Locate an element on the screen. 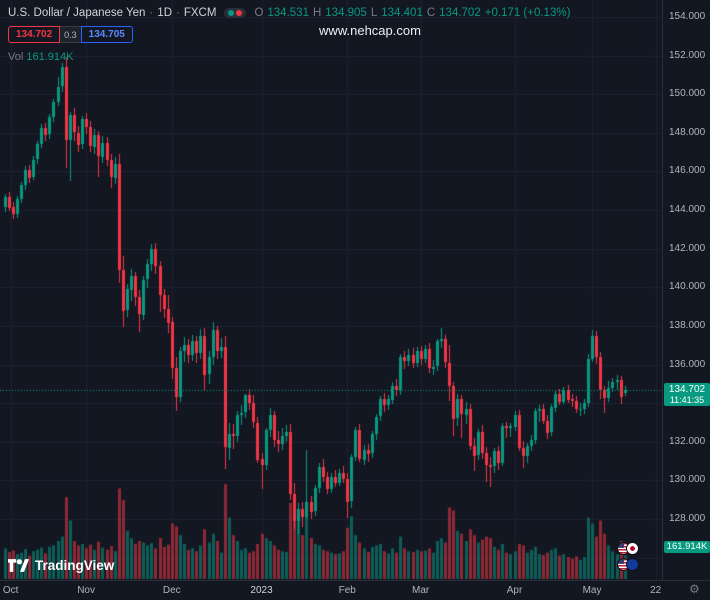  volume-legend: Vol 161.914K is located at coordinates (40, 57).